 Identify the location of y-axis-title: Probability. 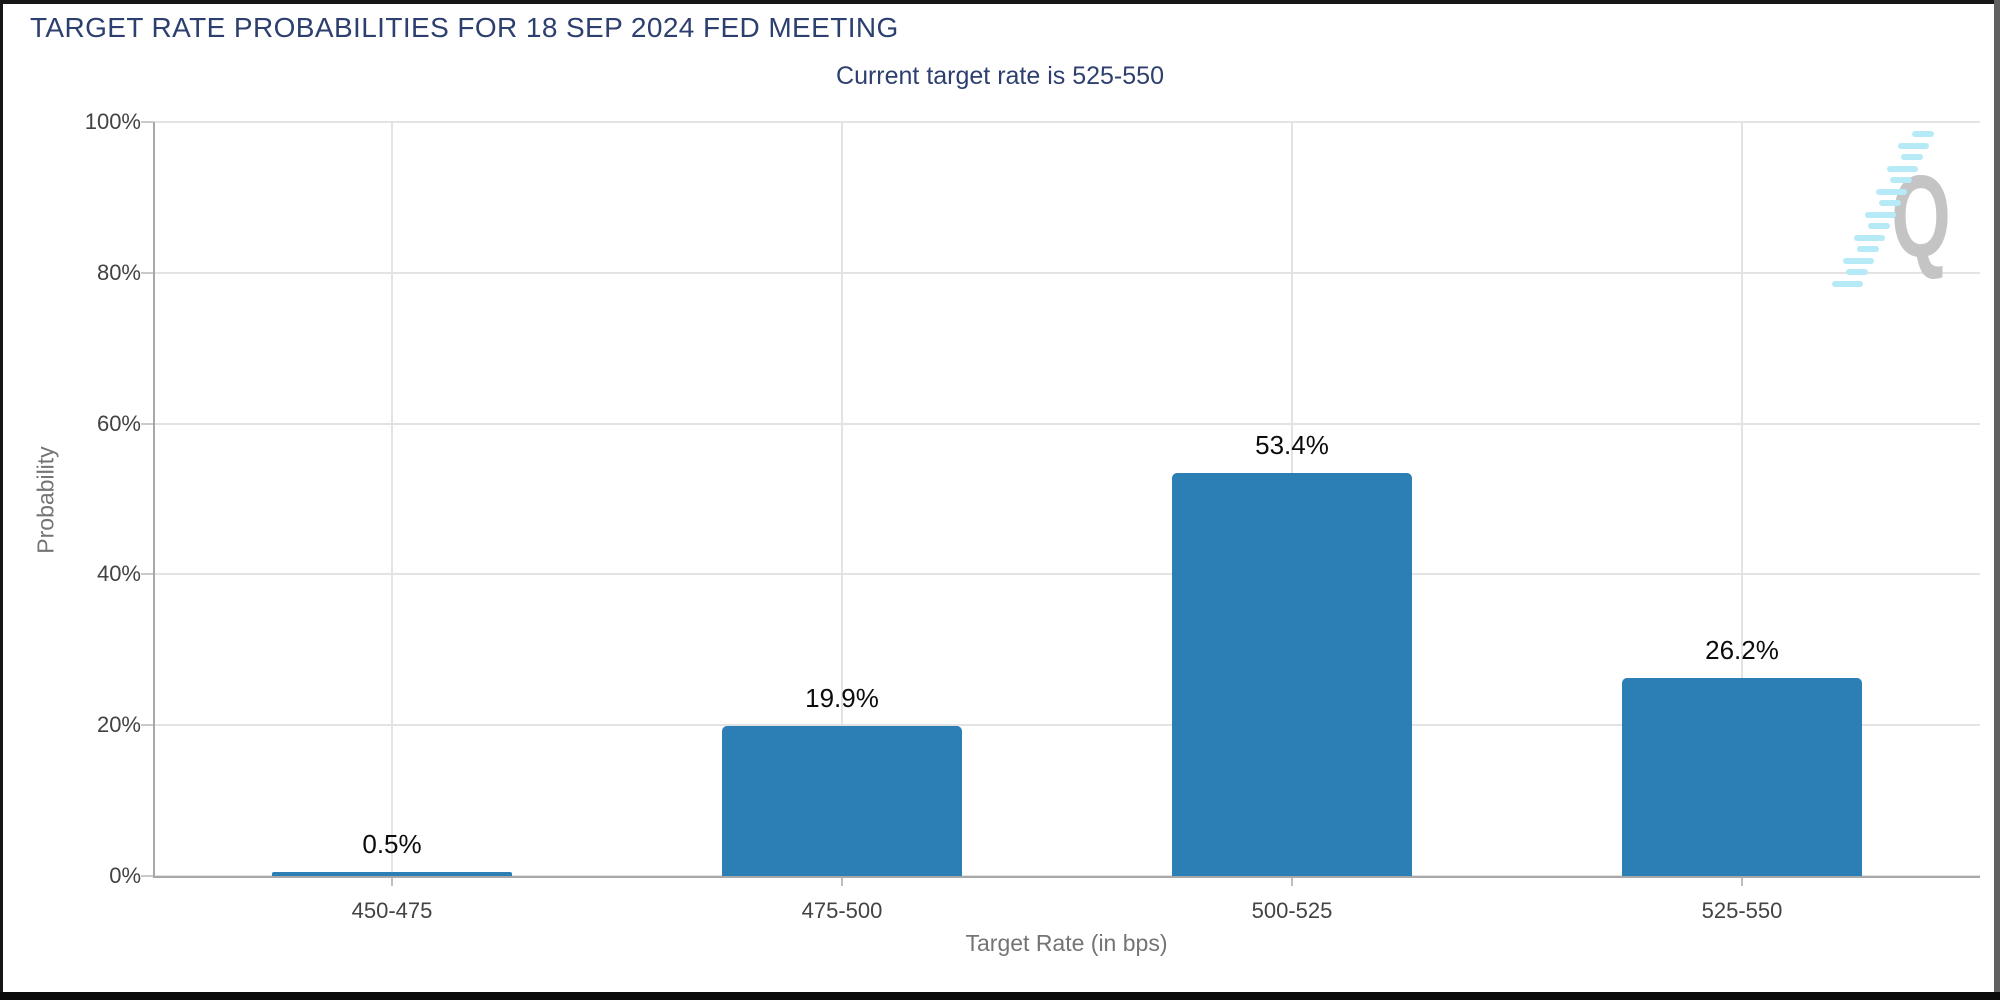
(45, 500).